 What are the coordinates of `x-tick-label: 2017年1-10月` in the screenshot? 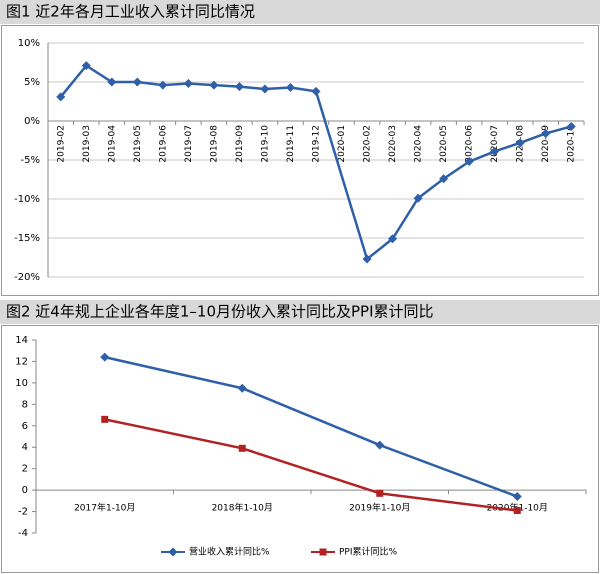 It's located at (104, 508).